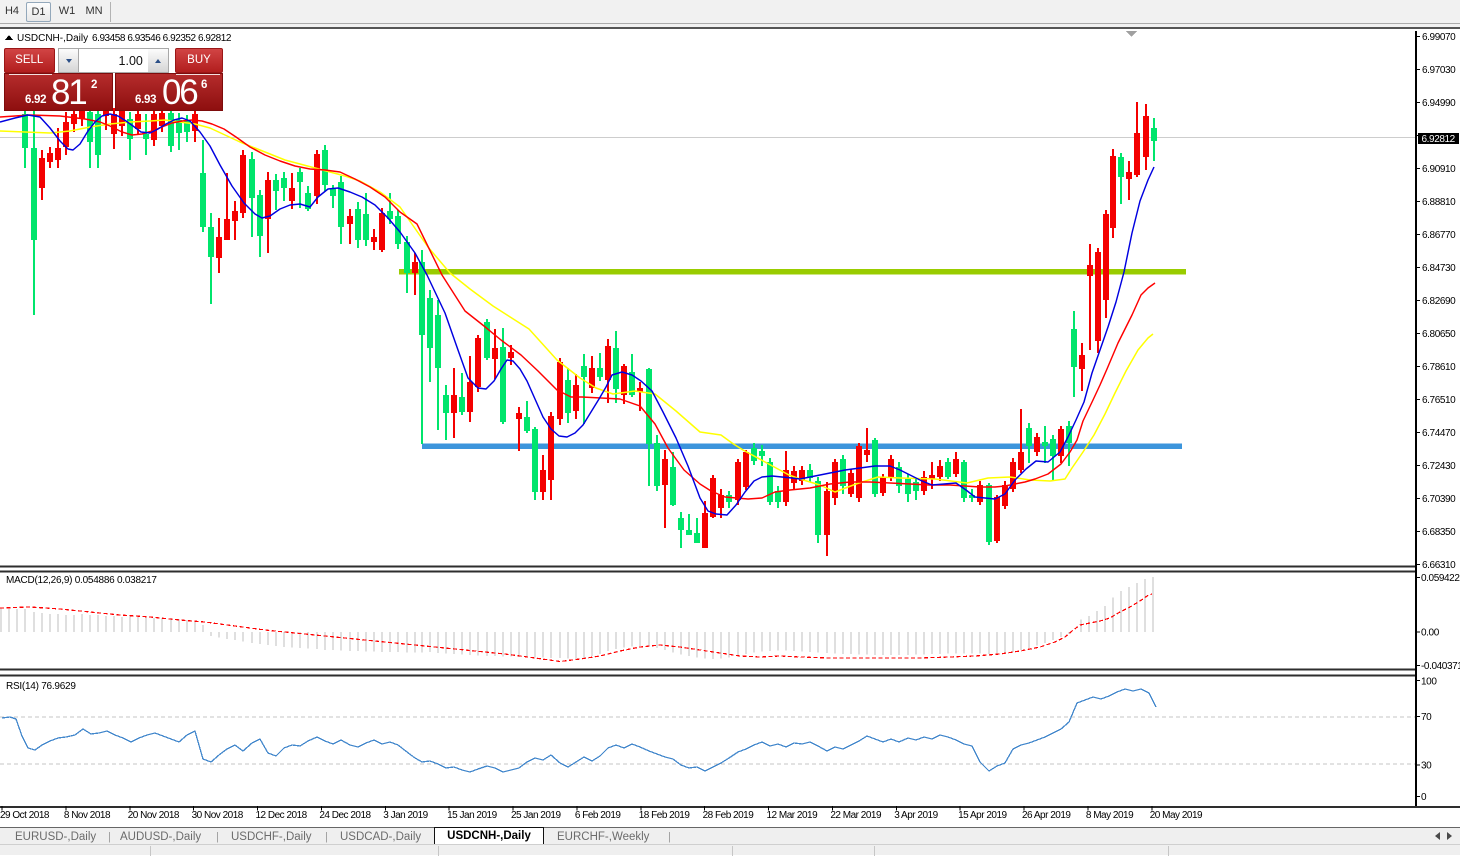 The width and height of the screenshot is (1460, 856). What do you see at coordinates (345, 815) in the screenshot?
I see `svg-text: 24 Dec 2018` at bounding box center [345, 815].